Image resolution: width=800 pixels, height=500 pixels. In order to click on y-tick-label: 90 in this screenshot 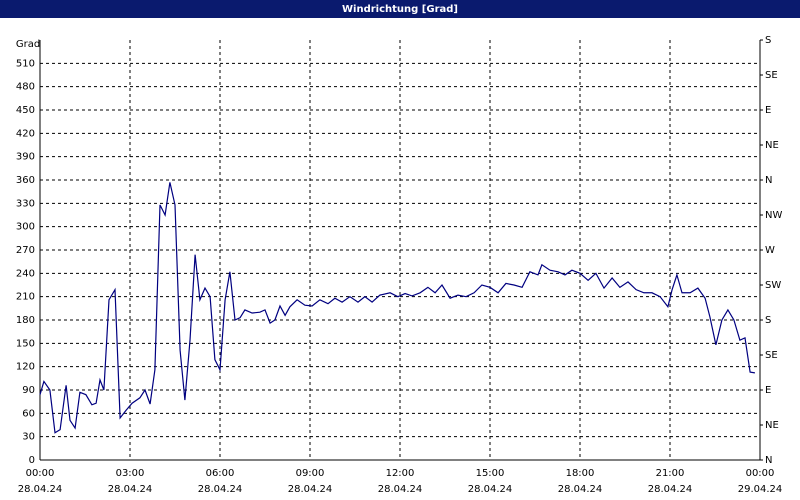, I will do `click(28, 390)`.